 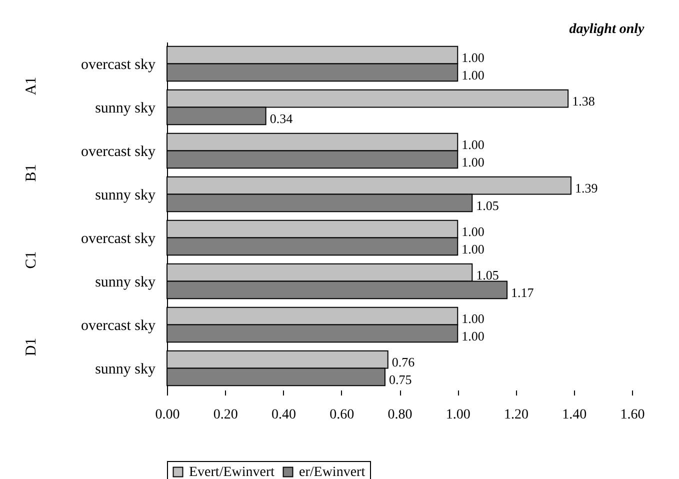 I want to click on data-label: 0.75, so click(x=400, y=379).